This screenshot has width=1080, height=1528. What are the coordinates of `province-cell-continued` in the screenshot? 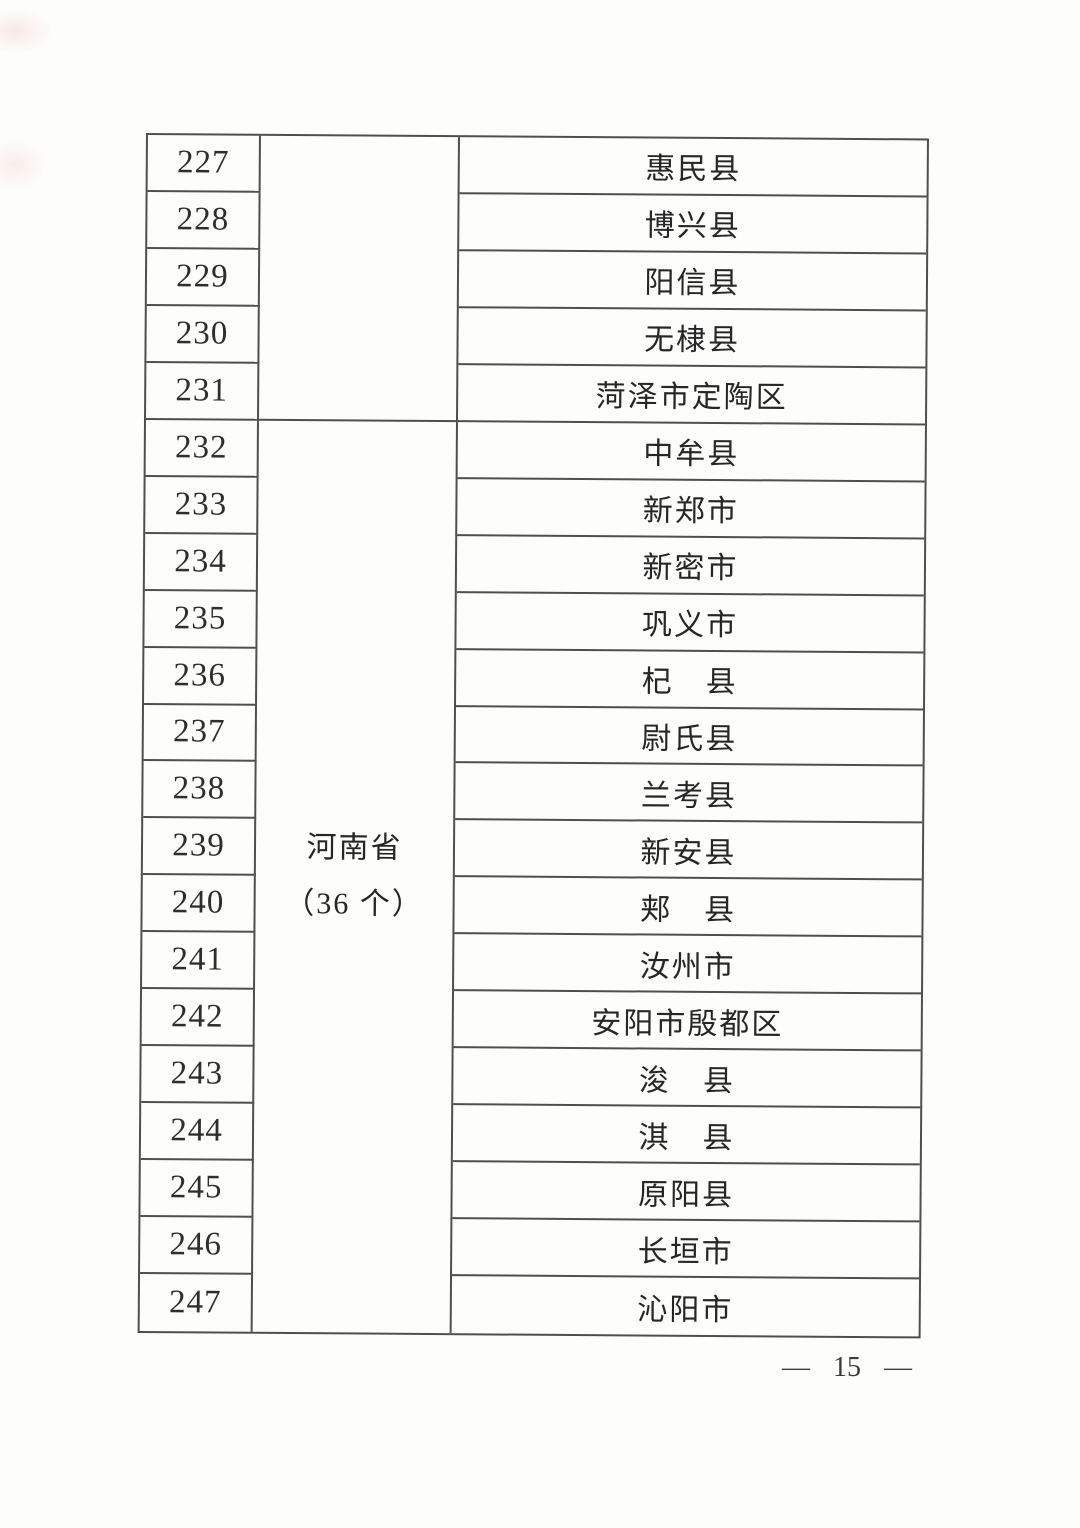 It's located at (359, 278).